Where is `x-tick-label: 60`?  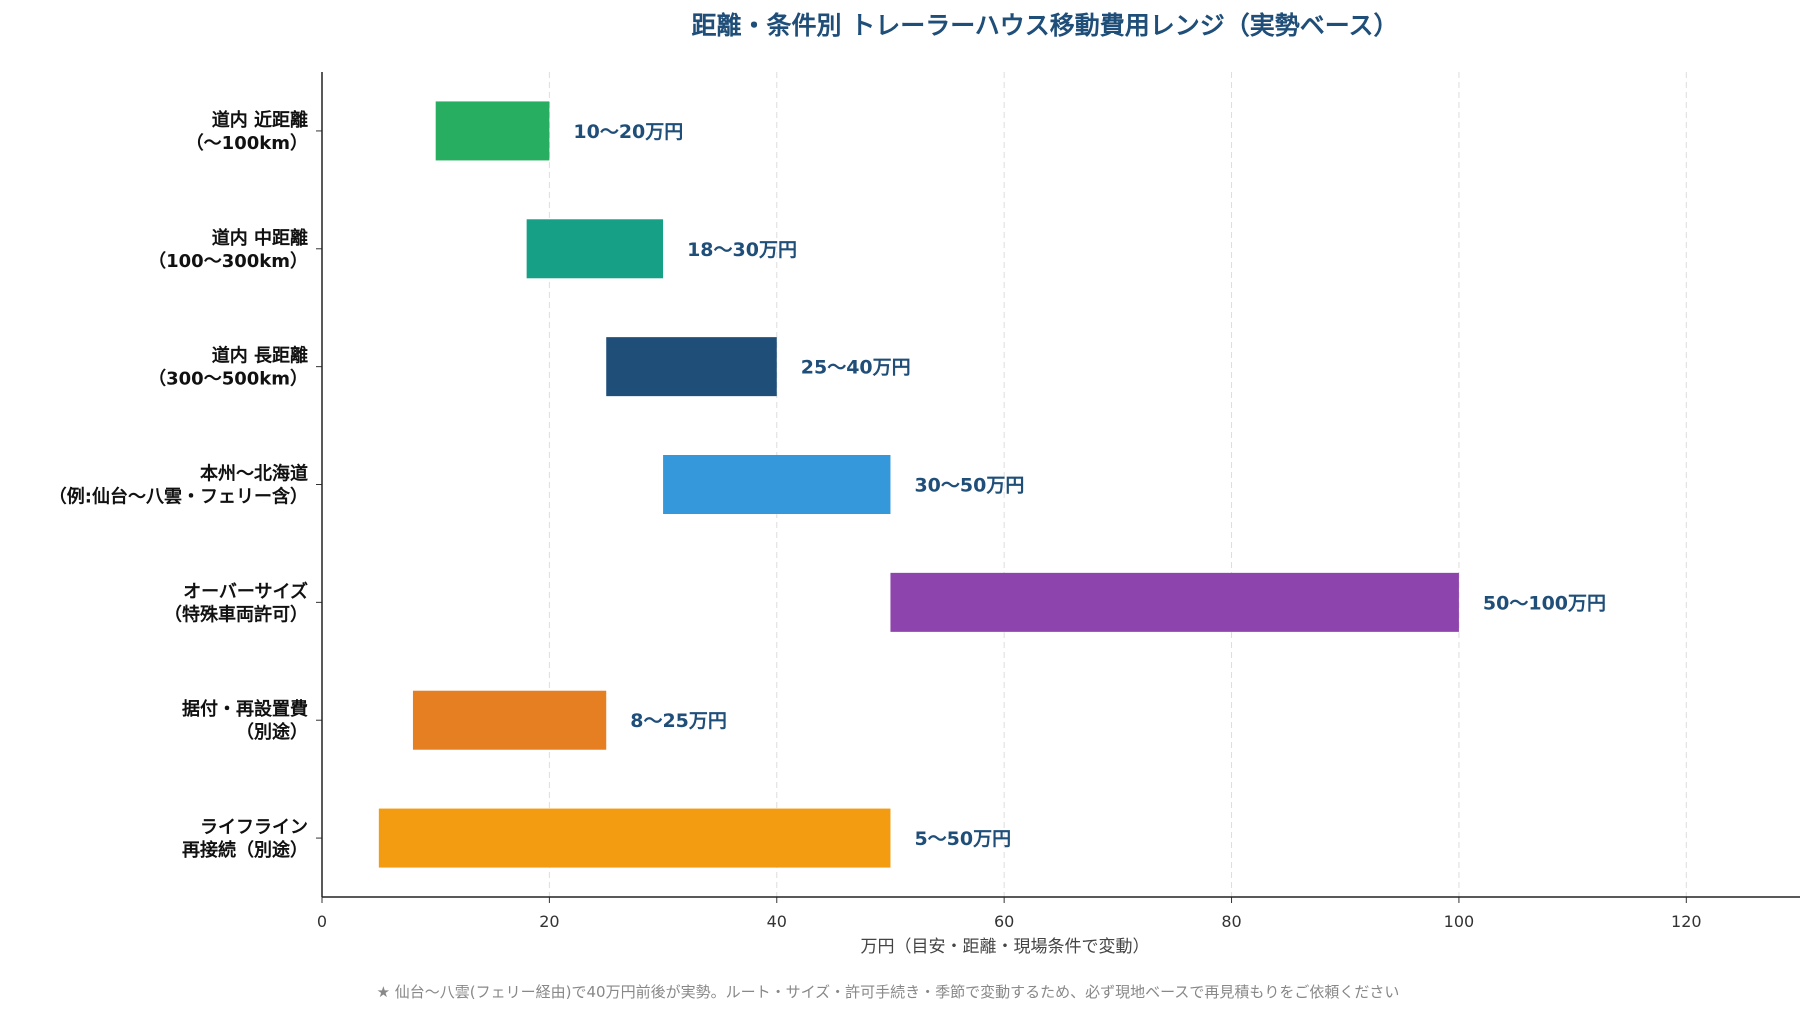
x-tick-label: 60 is located at coordinates (1004, 921).